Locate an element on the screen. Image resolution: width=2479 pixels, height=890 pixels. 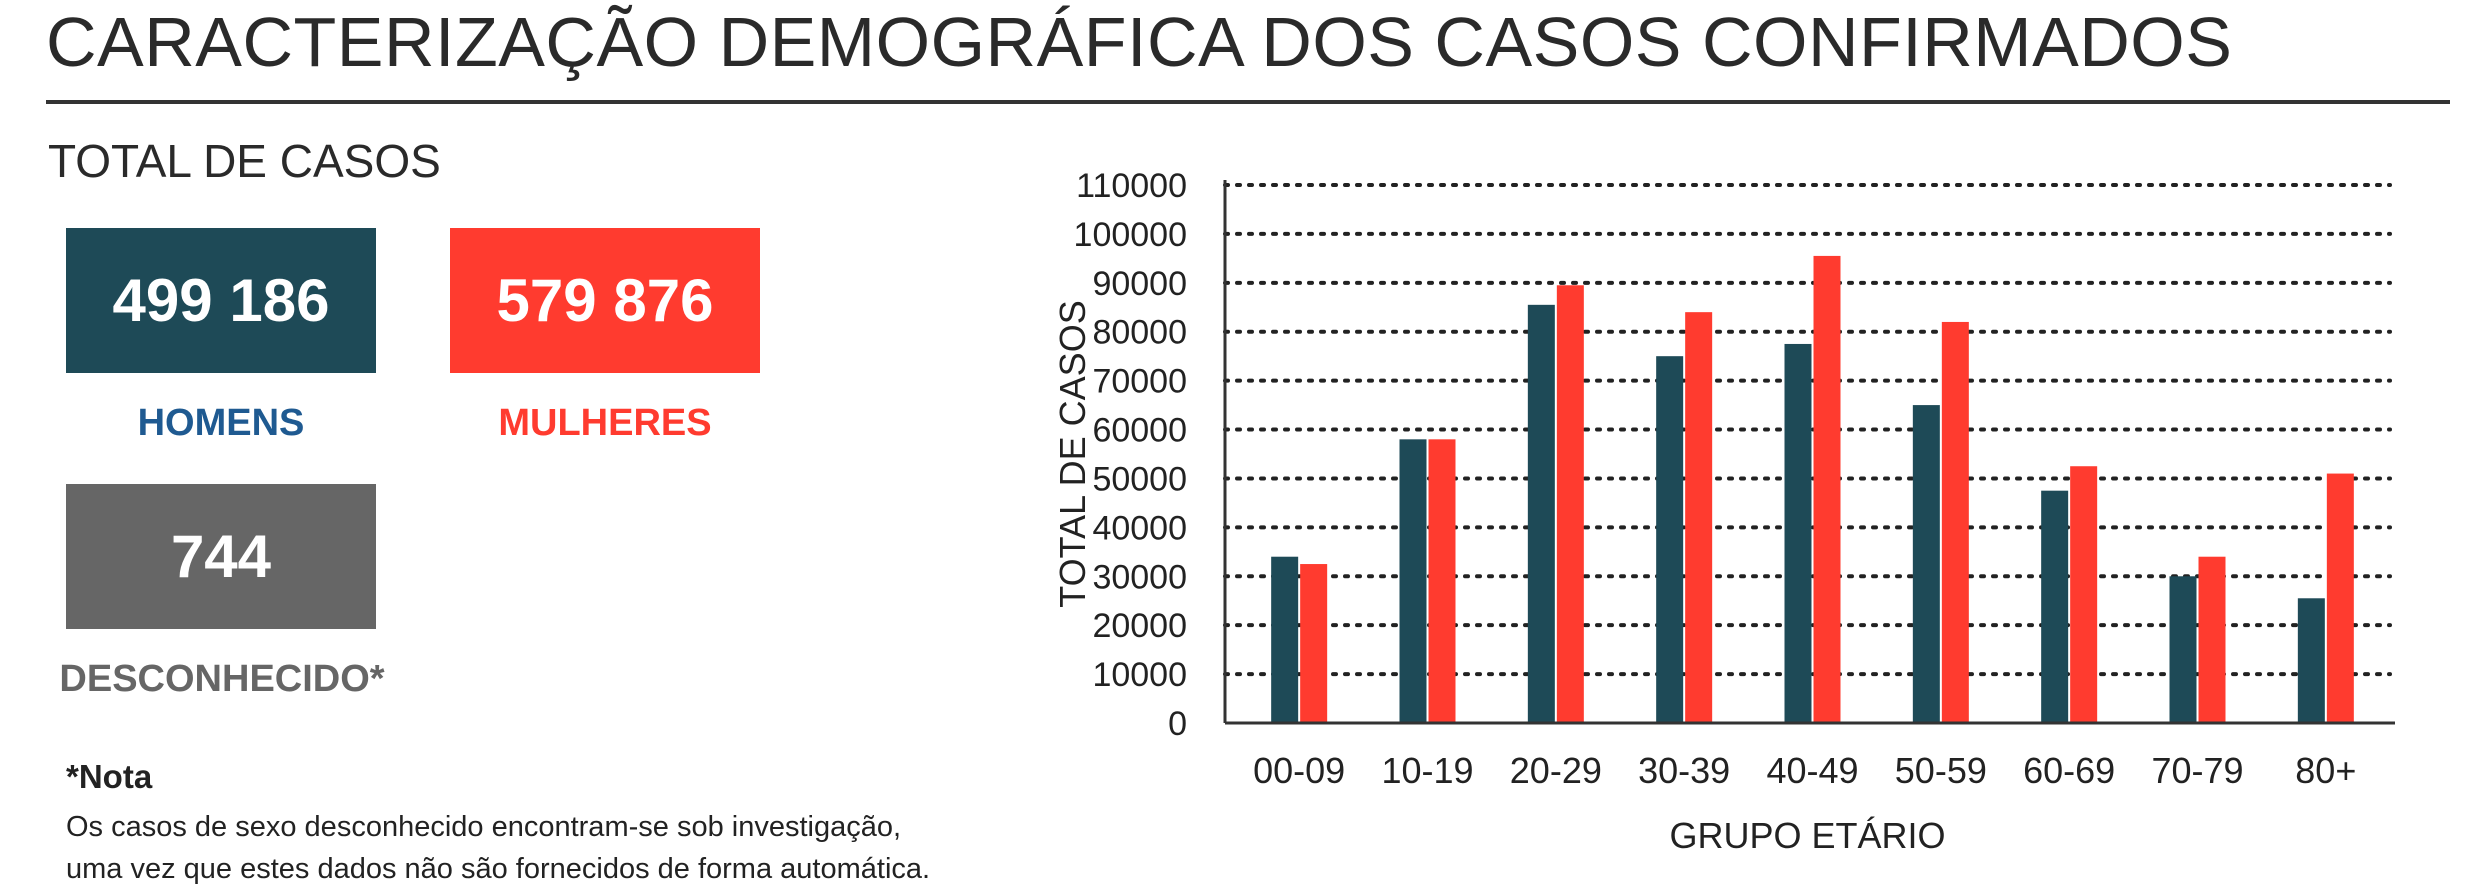
y-tick-label: 110000 is located at coordinates (1131, 186).